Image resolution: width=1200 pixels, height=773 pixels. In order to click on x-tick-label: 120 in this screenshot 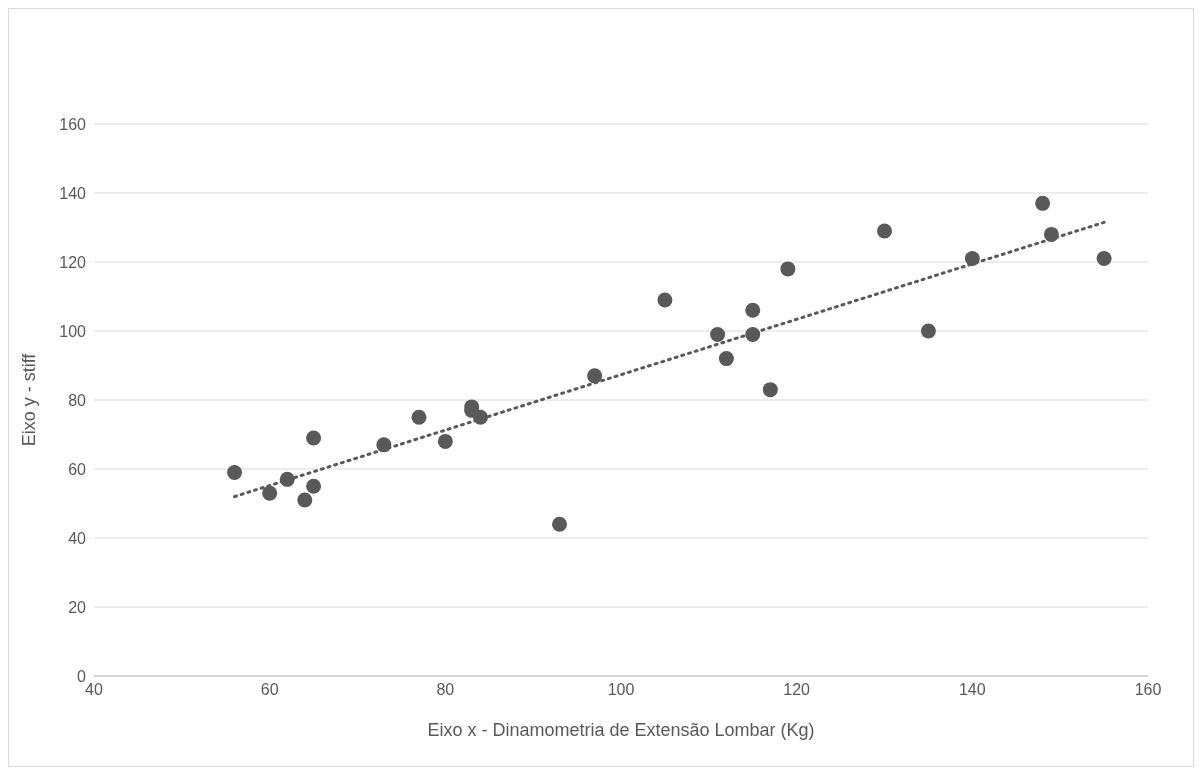, I will do `click(797, 690)`.